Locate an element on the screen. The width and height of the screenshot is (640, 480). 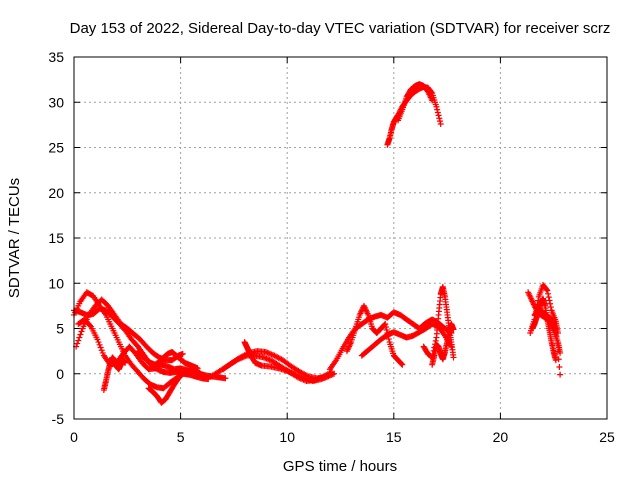
x-tick-label: 5 is located at coordinates (181, 437).